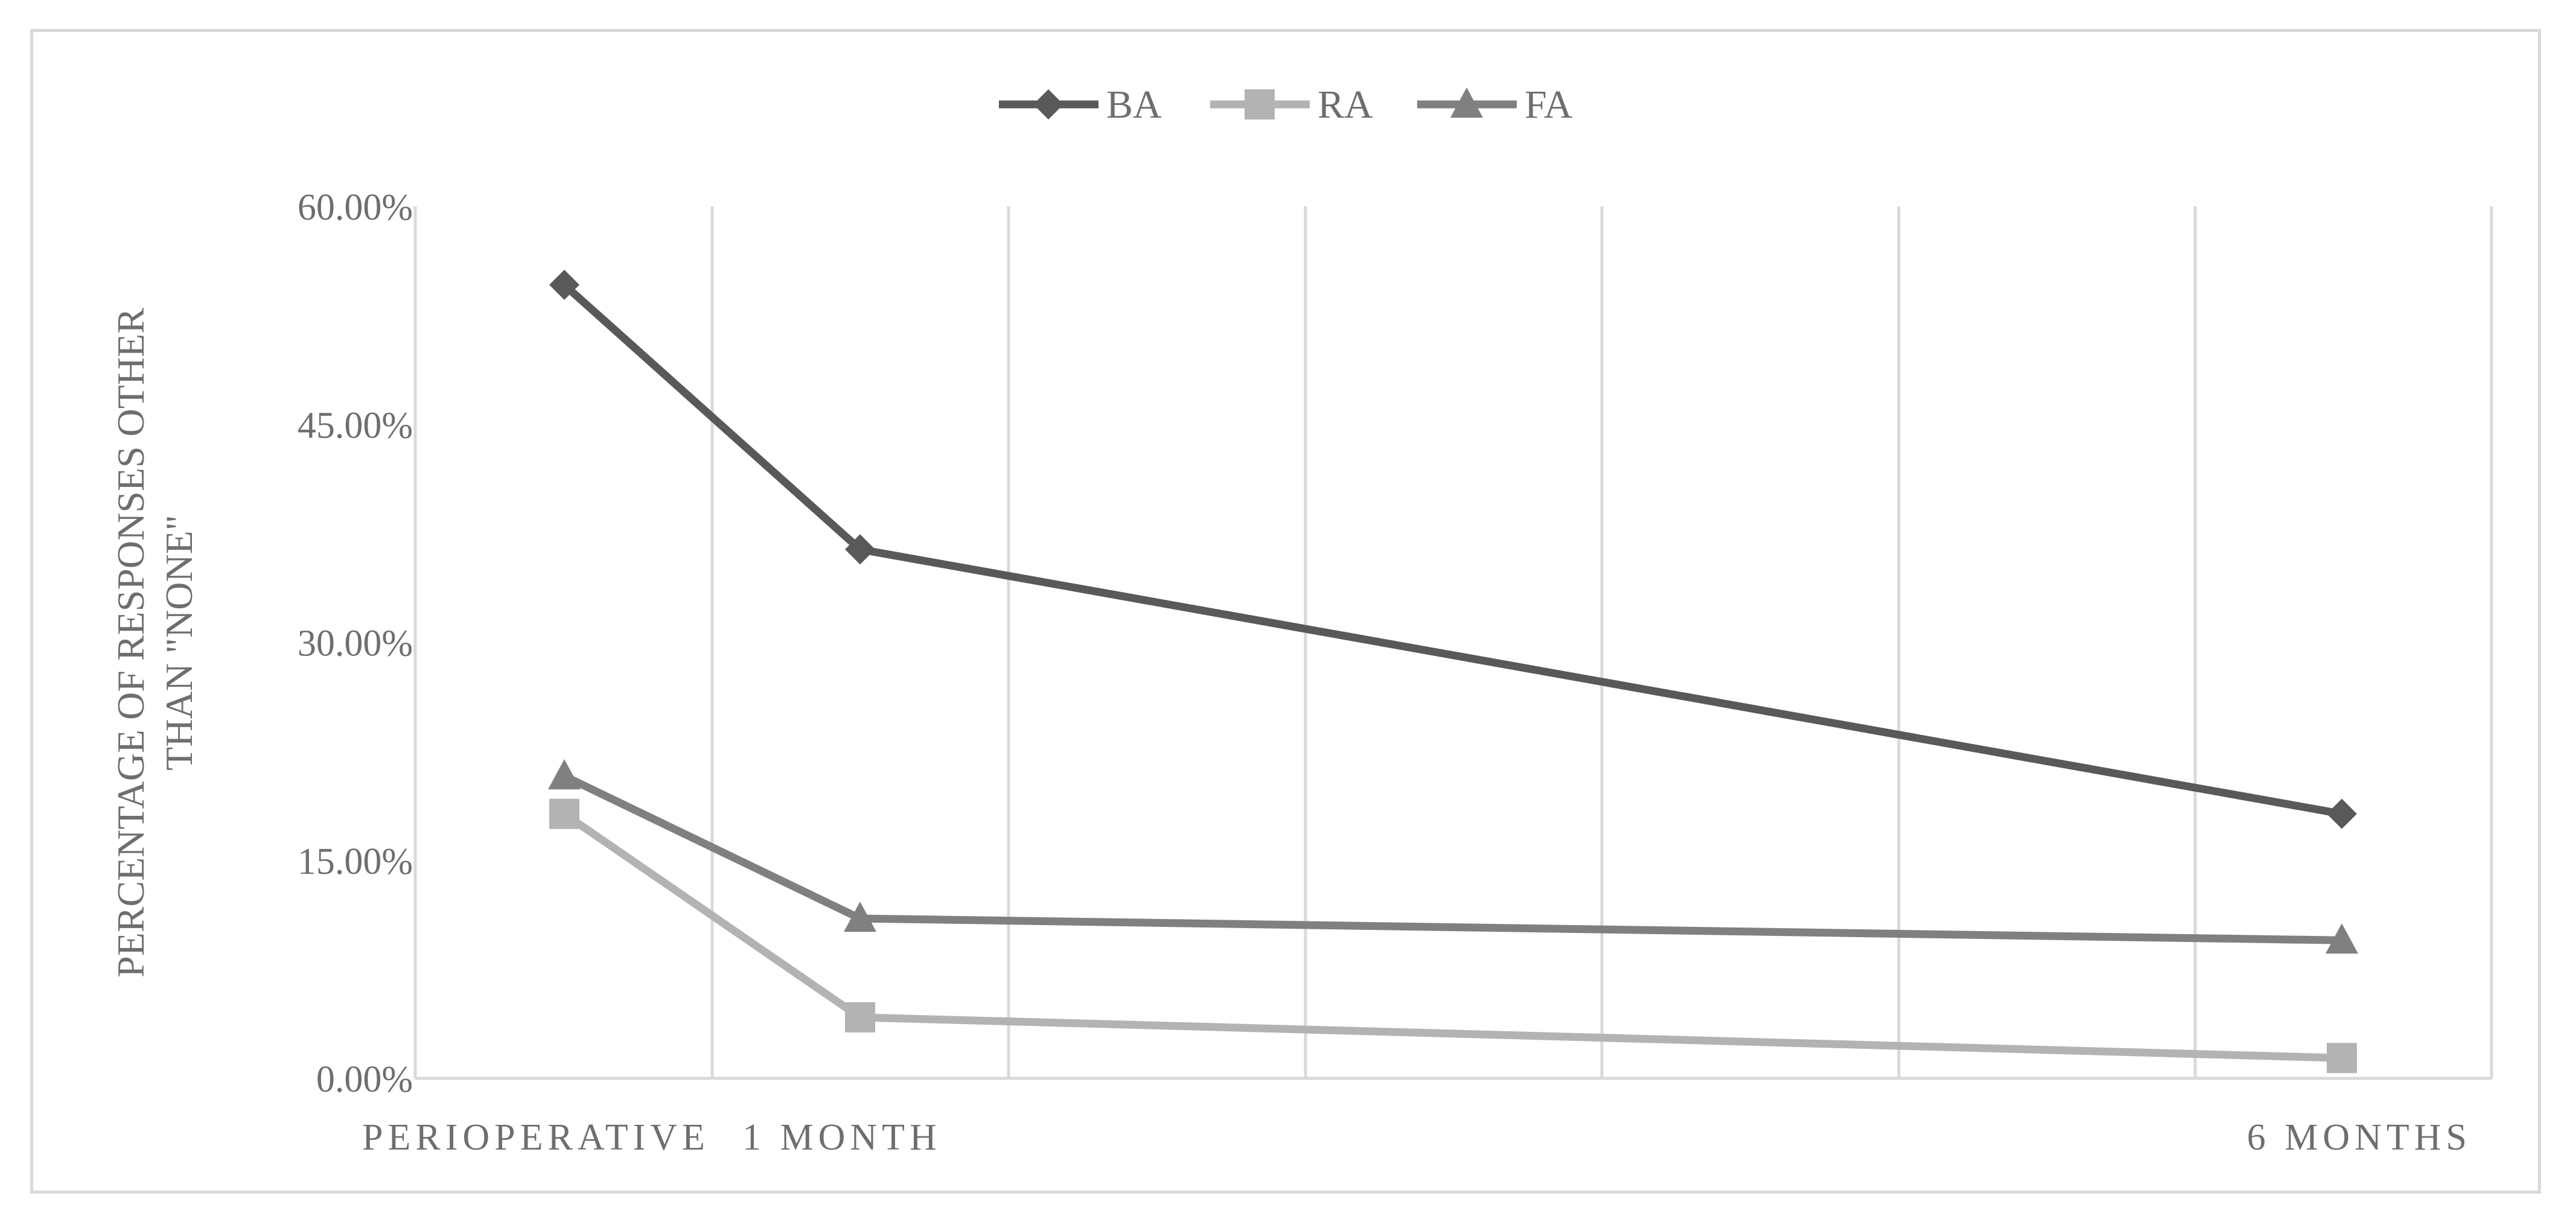 This screenshot has height=1225, width=2576. Describe the element at coordinates (1345, 105) in the screenshot. I see `legend-label: RA` at that location.